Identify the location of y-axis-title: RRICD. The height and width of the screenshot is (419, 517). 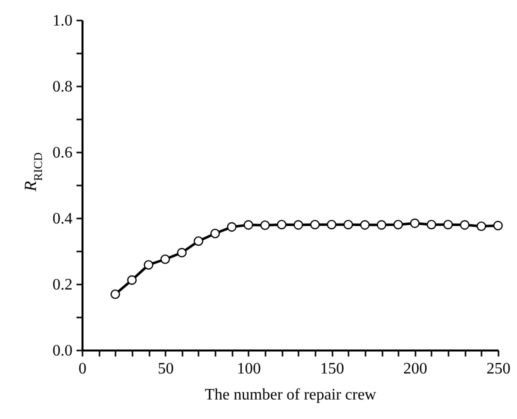
(33, 172).